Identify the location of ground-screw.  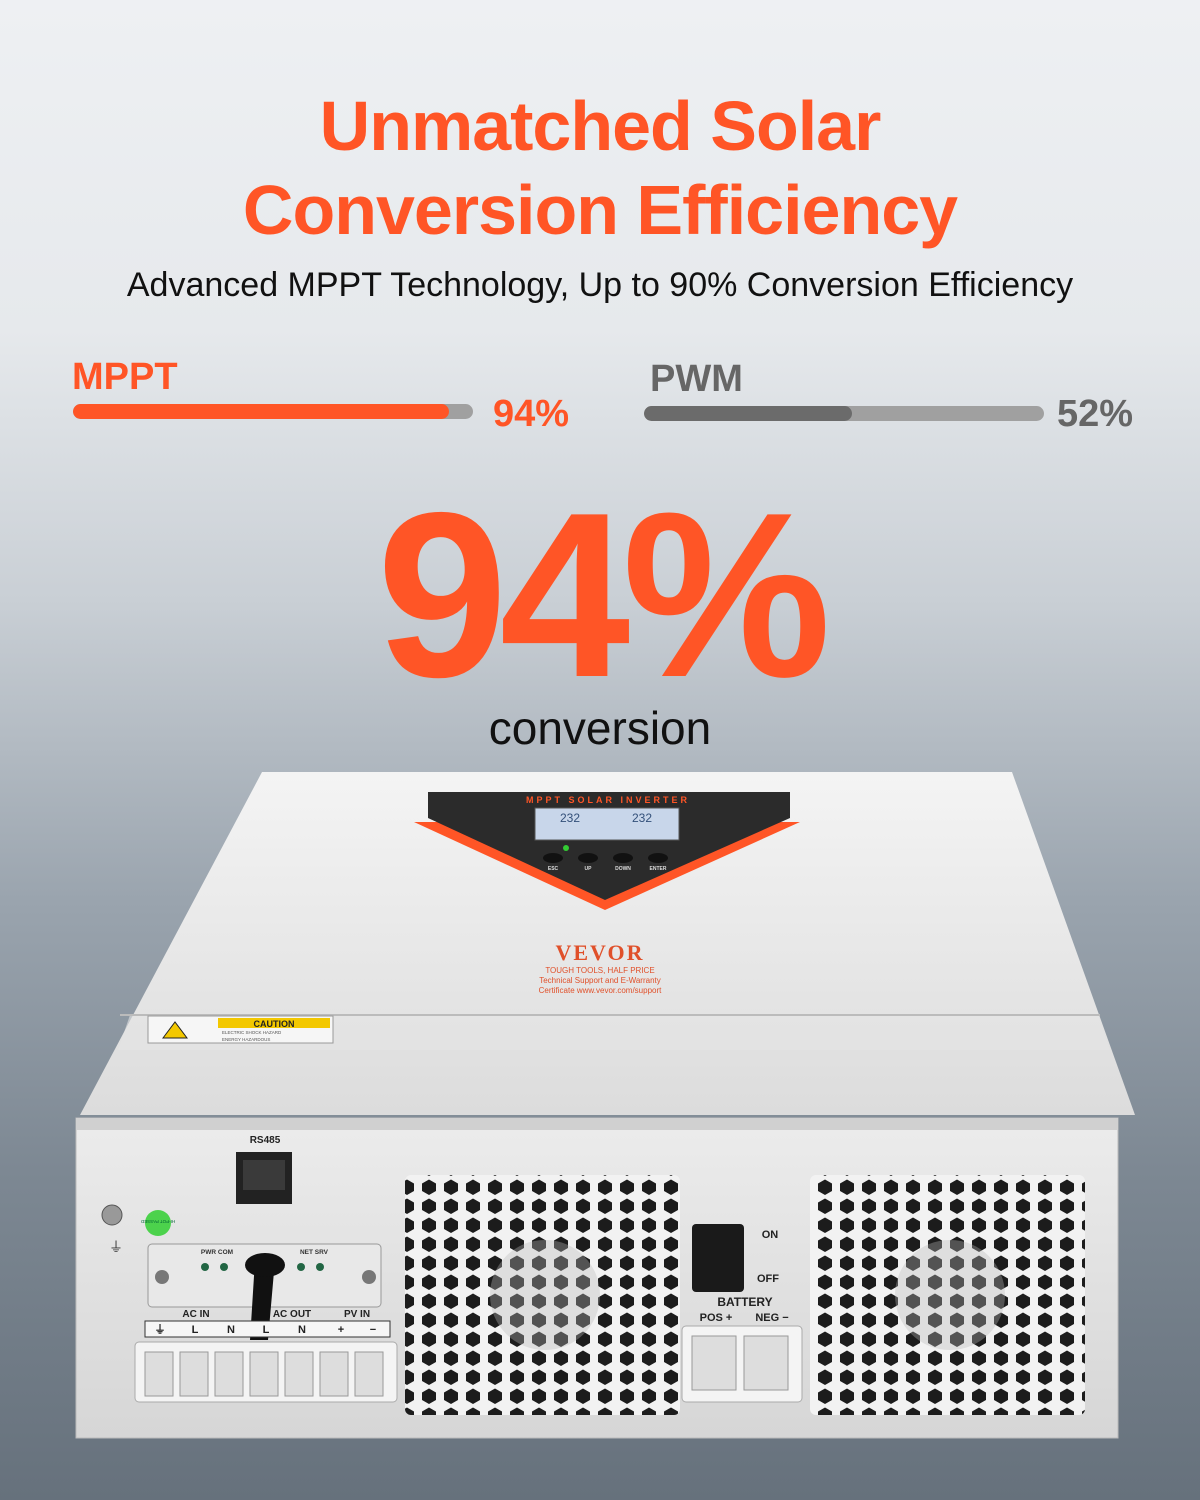
(112, 1215).